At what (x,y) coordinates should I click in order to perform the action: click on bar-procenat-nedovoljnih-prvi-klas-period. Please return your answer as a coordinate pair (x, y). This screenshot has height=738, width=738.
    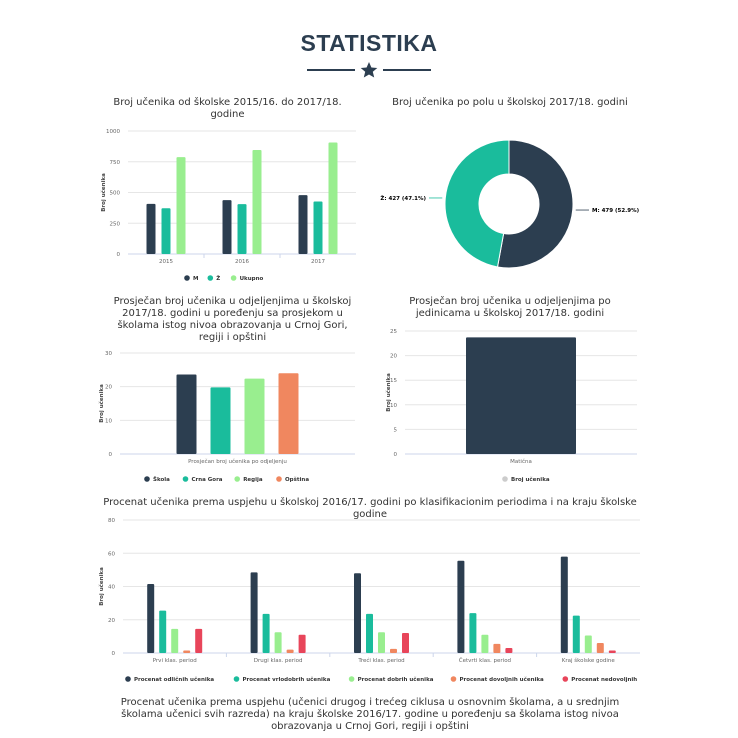
    Looking at the image, I should click on (199, 640).